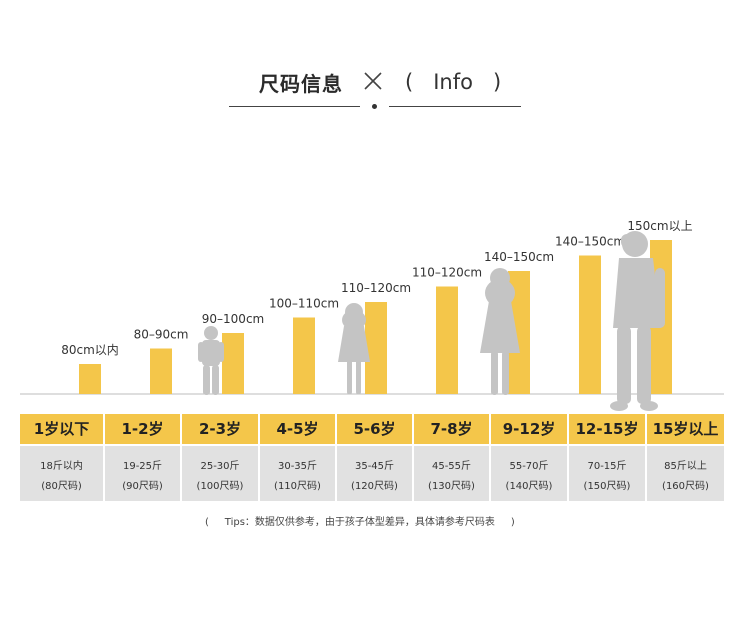 Image resolution: width=750 pixels, height=624 pixels. Describe the element at coordinates (61, 473) in the screenshot. I see `size-cell-1: 18斤以内 (80尺码)` at that location.